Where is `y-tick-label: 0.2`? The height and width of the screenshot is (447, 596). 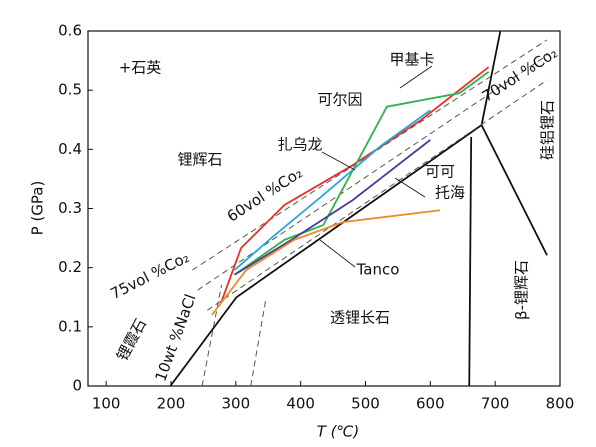
y-tick-label: 0.2 is located at coordinates (70, 267).